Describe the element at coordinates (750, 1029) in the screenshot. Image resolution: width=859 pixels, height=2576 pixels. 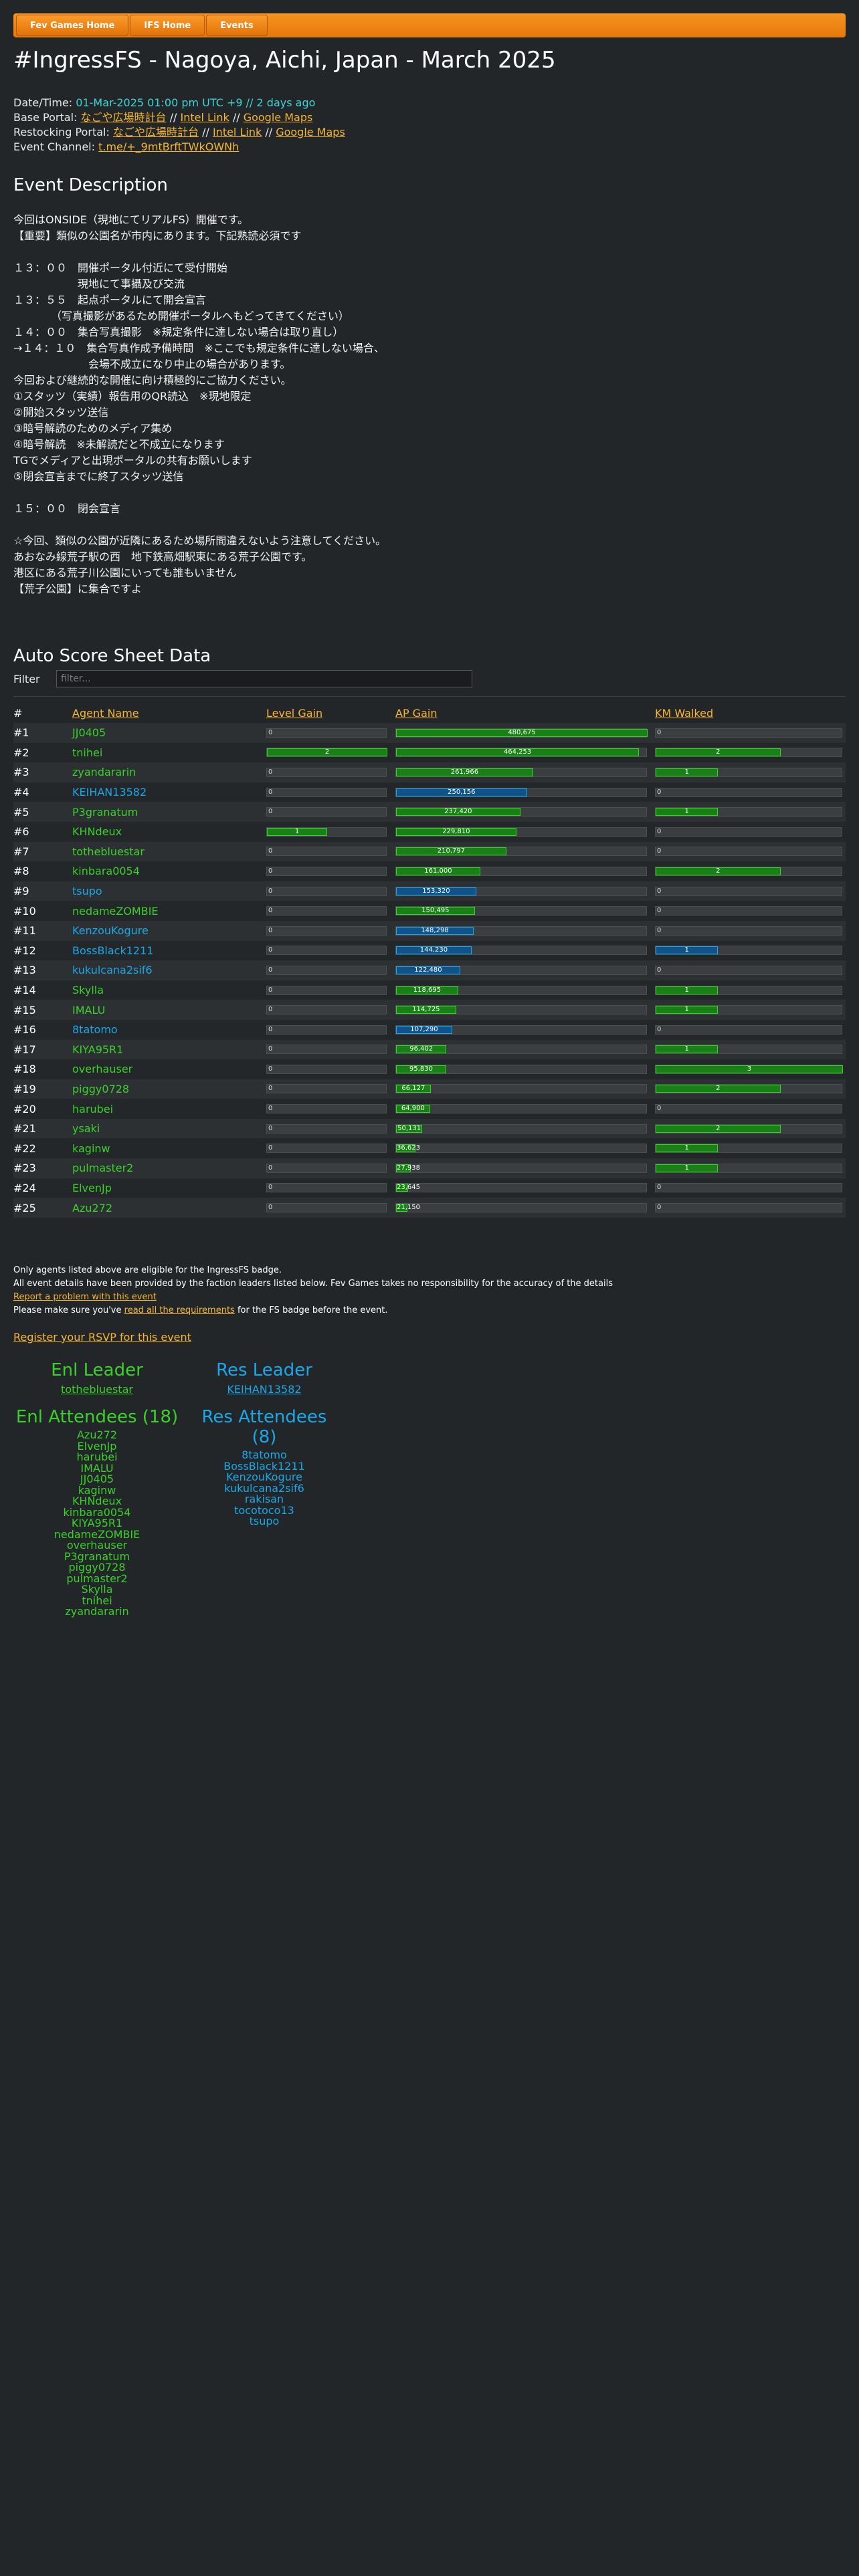
I see `km-walked-cell: 0` at that location.